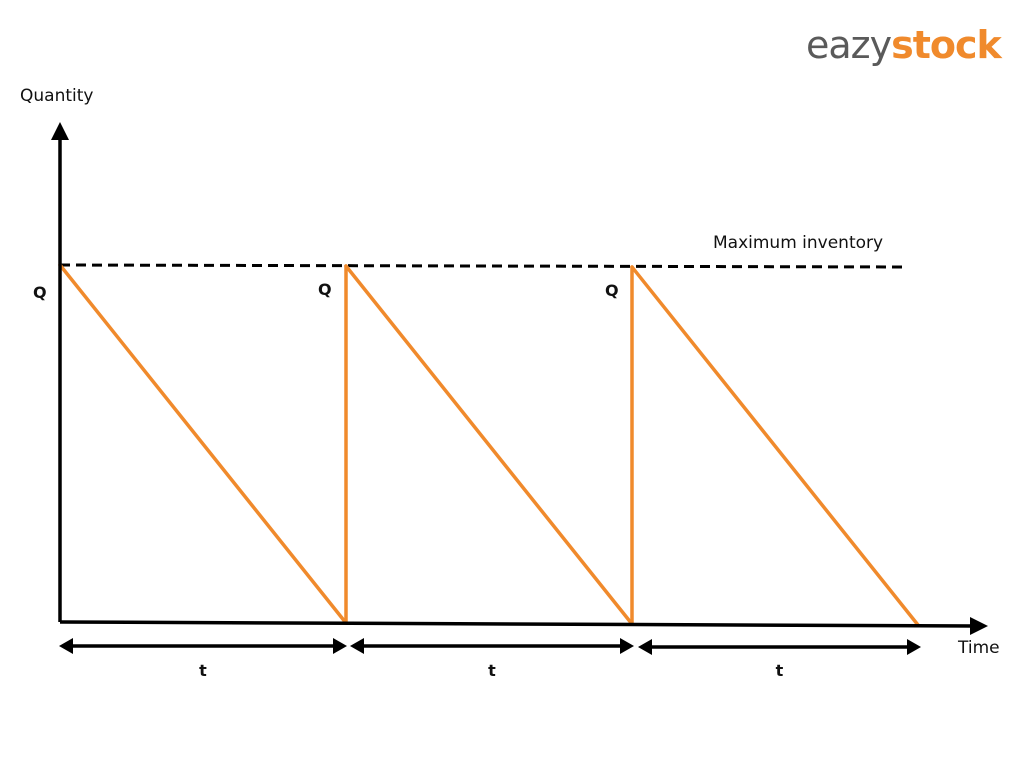  Describe the element at coordinates (849, 45) in the screenshot. I see `logo-text-part1: eazy` at that location.